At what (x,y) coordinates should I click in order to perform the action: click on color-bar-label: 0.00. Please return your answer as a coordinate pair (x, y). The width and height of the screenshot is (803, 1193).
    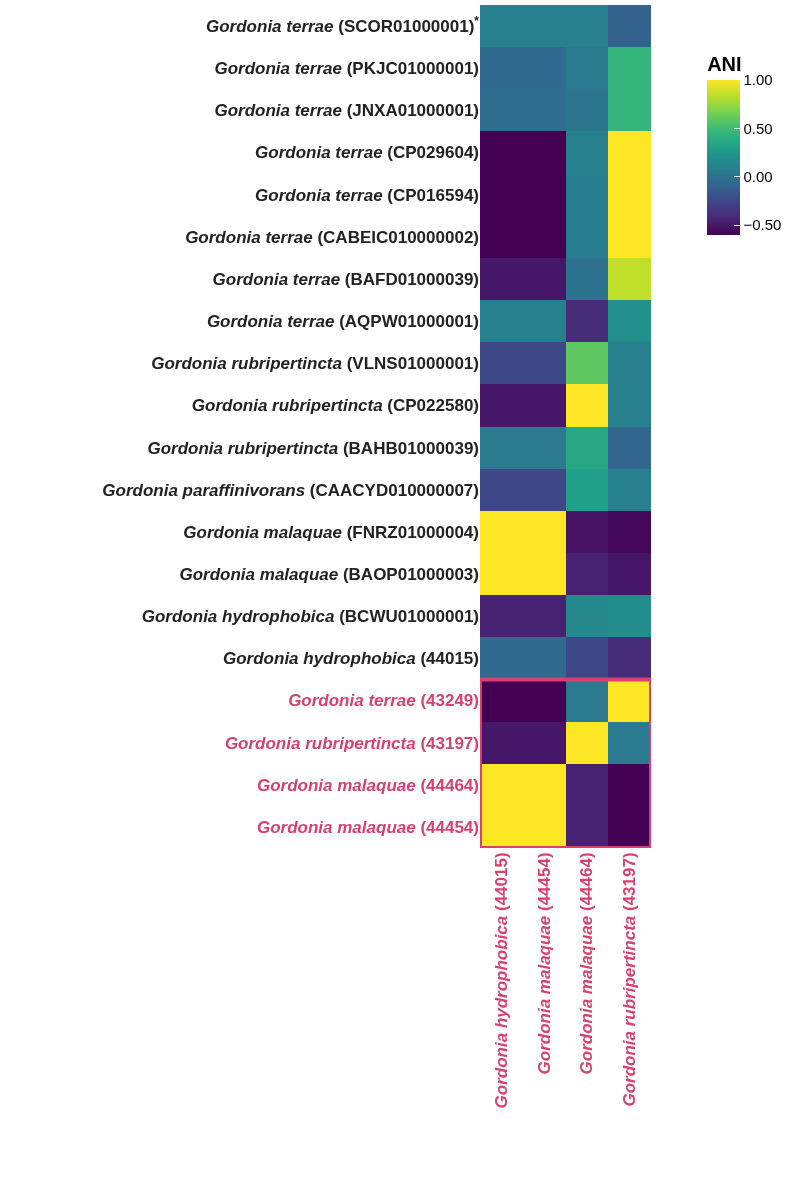
    Looking at the image, I should click on (758, 177).